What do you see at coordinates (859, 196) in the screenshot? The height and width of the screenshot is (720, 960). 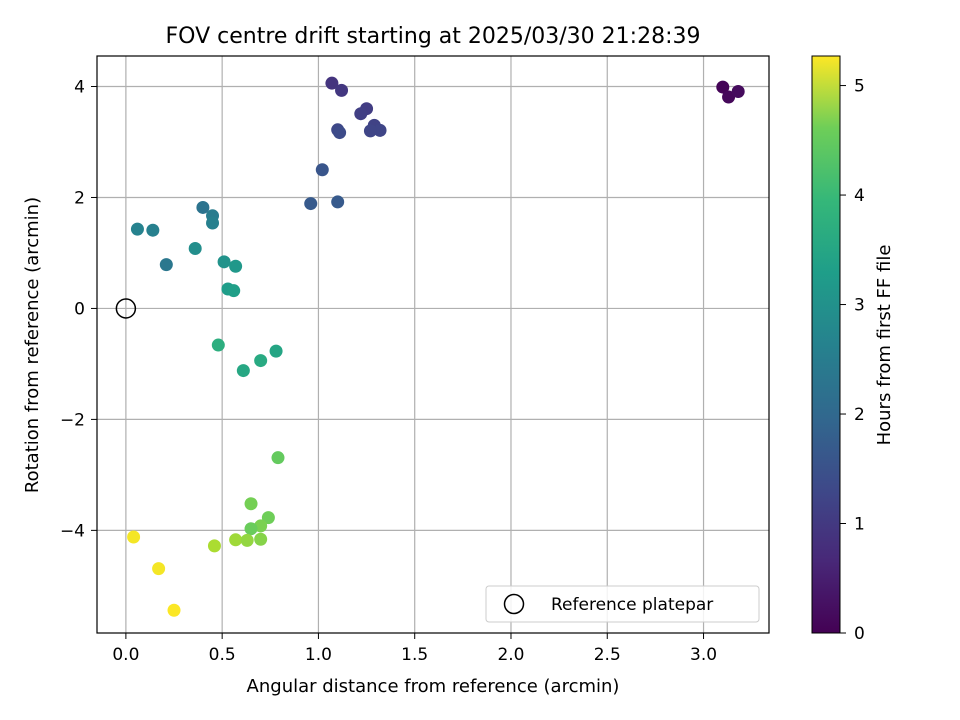 I see `colorbar-tick-label: 4` at bounding box center [859, 196].